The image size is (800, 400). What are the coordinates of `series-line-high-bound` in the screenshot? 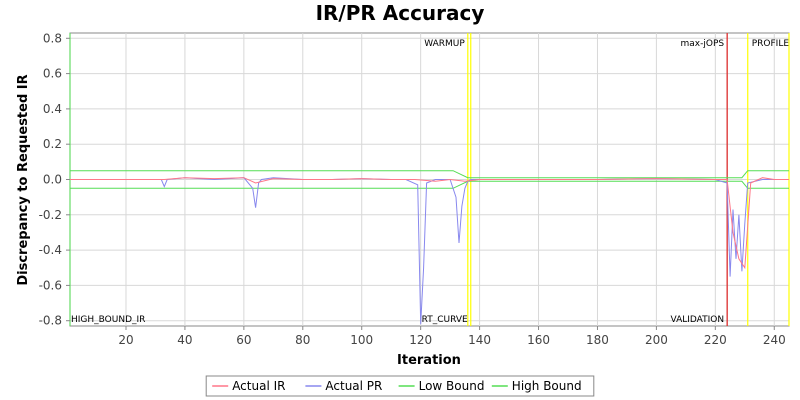 It's located at (429, 174).